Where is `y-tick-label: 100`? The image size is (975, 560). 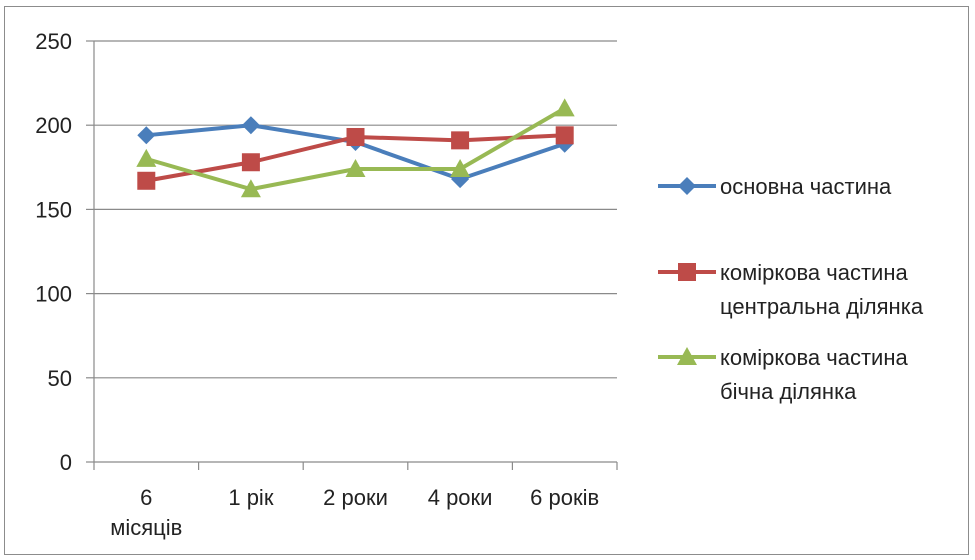
y-tick-label: 100 is located at coordinates (53, 294).